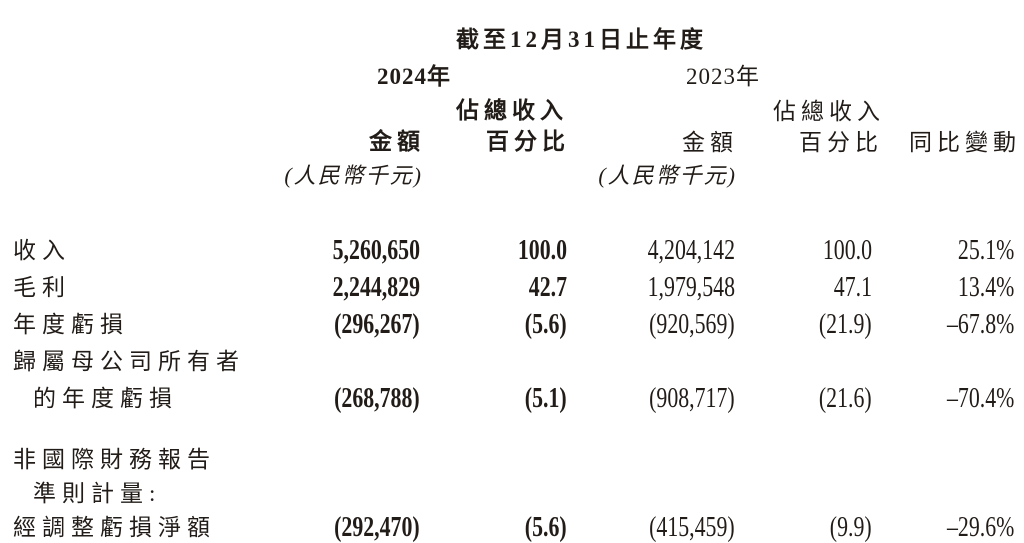  Describe the element at coordinates (512, 494) in the screenshot. I see `table-row-non-ifrs-line2: 準則計量:` at that location.